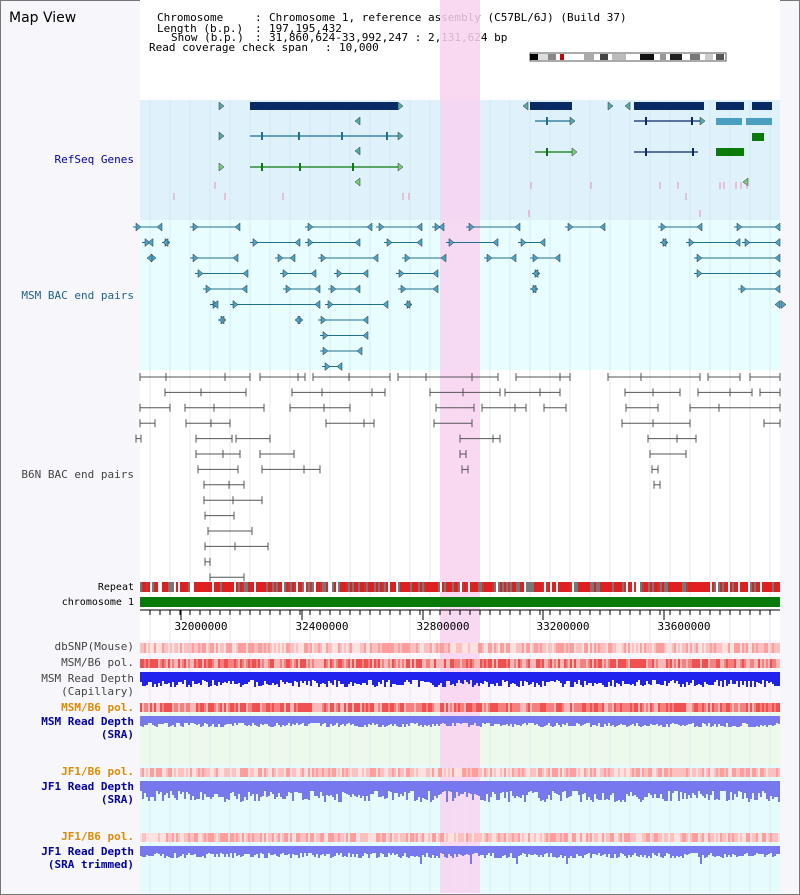  I want to click on ideogram-band, so click(695, 57).